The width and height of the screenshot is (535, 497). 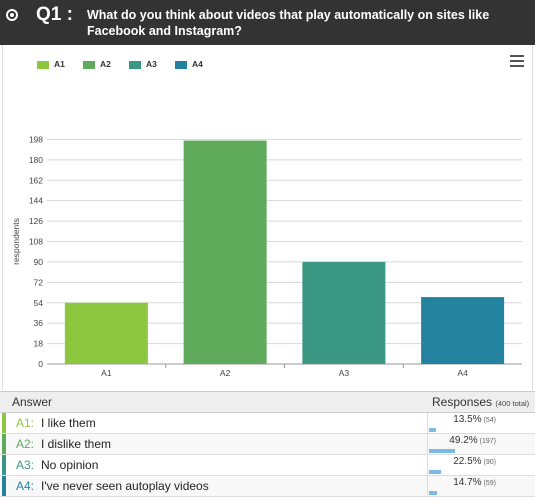 I want to click on response-count: (90), so click(x=489, y=462).